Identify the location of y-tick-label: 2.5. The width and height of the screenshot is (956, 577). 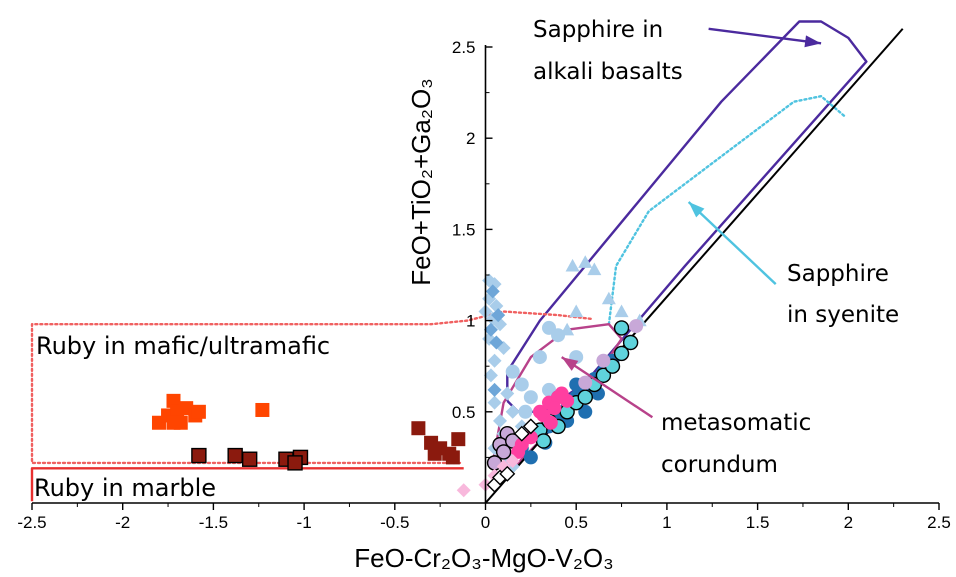
(464, 47).